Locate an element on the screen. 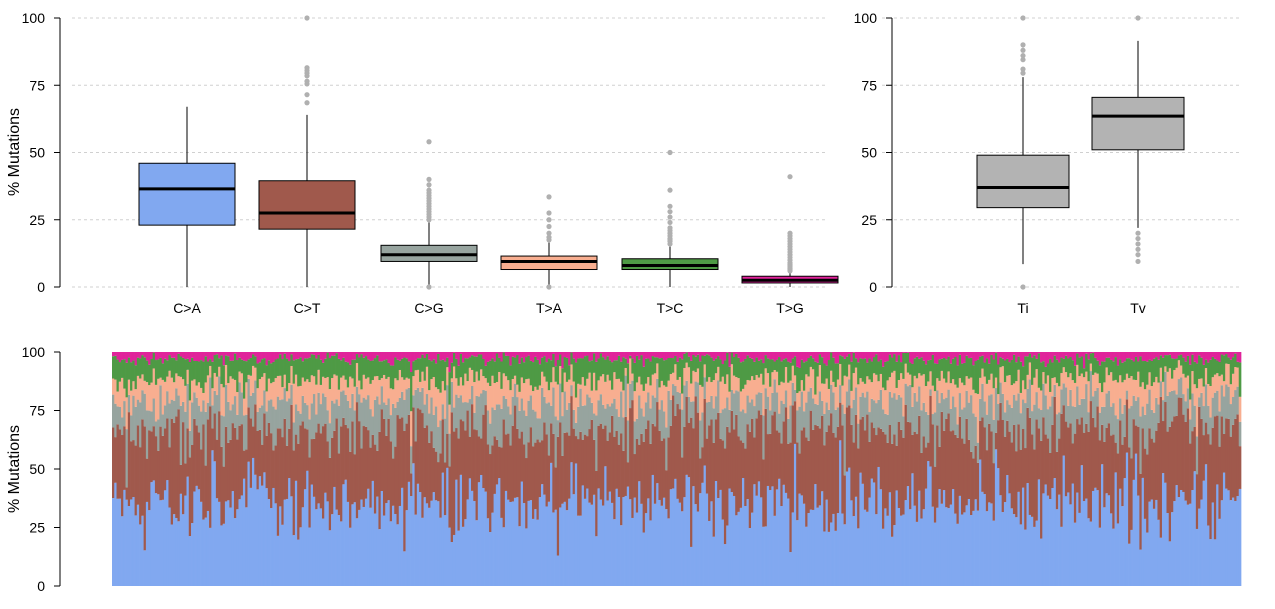  y-tick-label: 0 is located at coordinates (41, 586).